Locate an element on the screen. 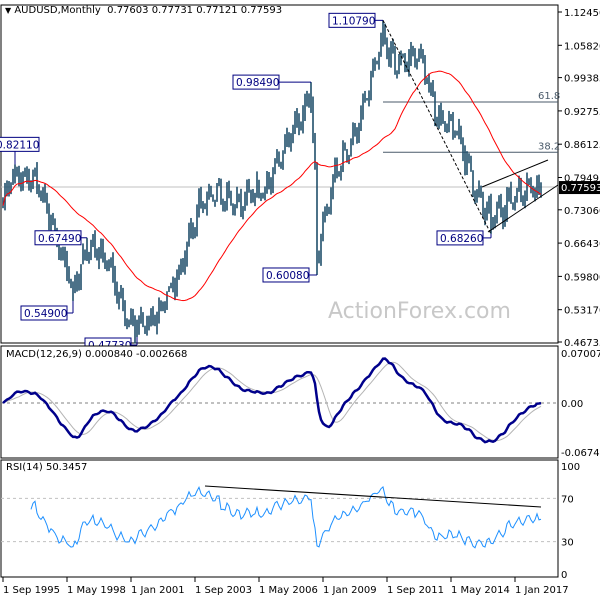 The image size is (600, 600). date-axis-label: 1 Sep 2011 is located at coordinates (415, 590).